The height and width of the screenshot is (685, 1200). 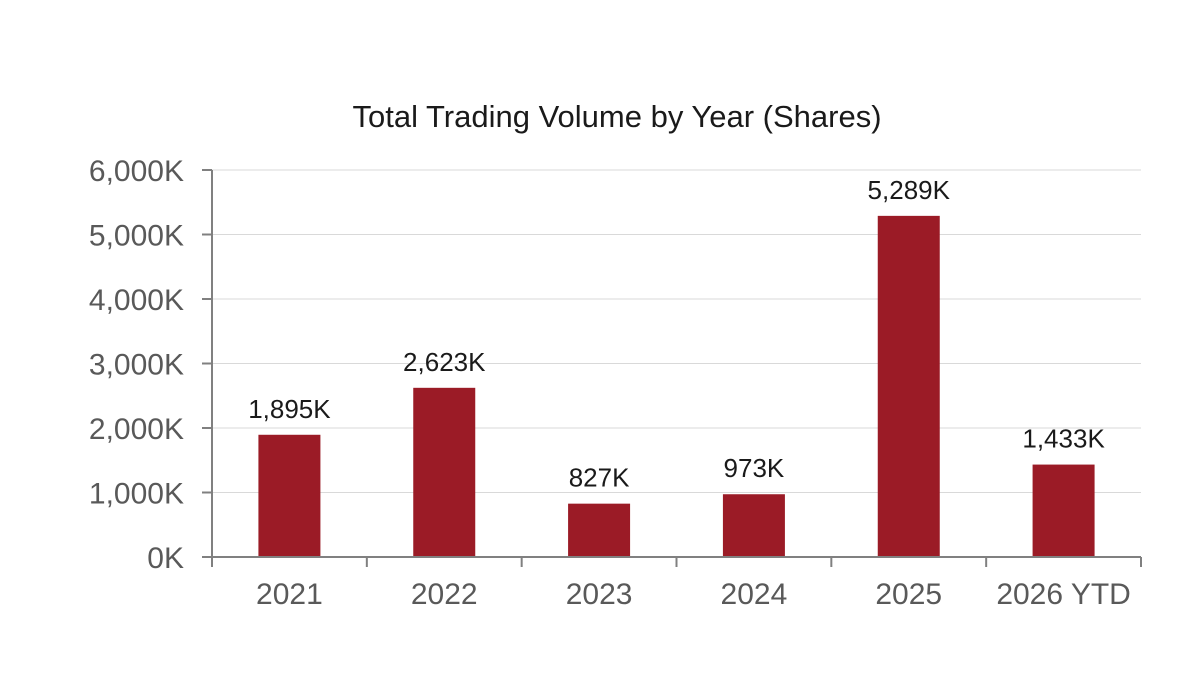 What do you see at coordinates (444, 472) in the screenshot?
I see `bar-2022` at bounding box center [444, 472].